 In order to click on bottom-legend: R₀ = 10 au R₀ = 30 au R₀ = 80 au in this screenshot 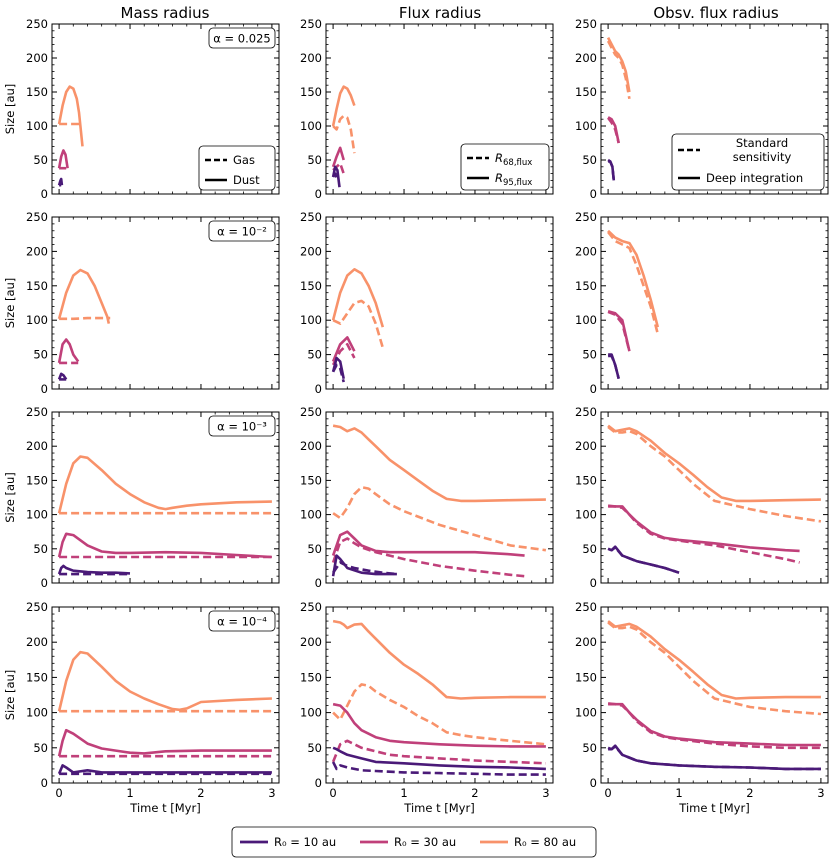, I will do `click(414, 842)`.